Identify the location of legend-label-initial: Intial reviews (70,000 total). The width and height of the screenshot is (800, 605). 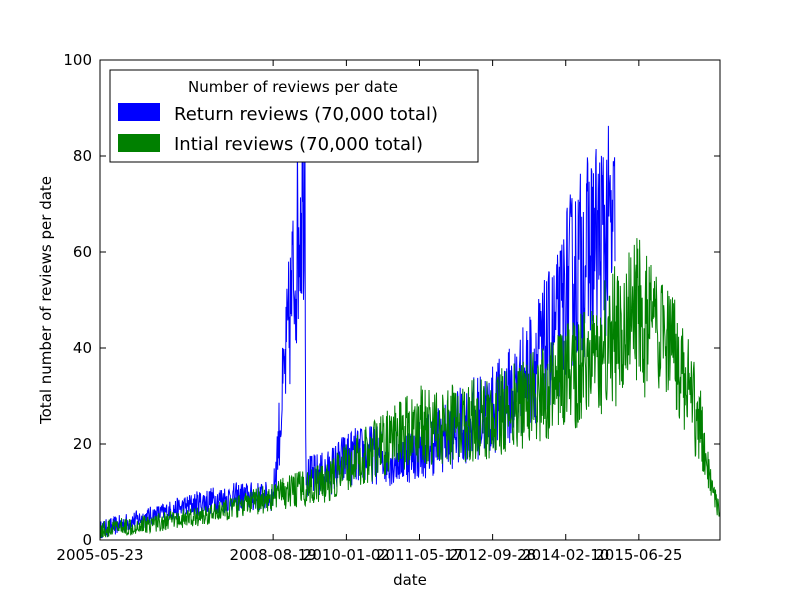
(298, 144).